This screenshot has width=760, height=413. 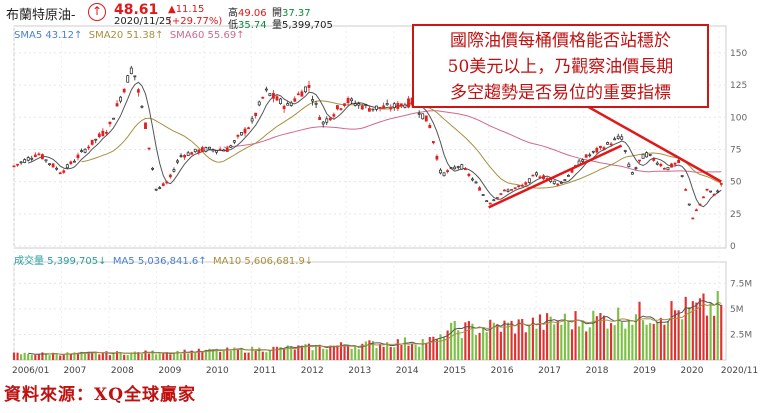 I want to click on volume-title: 成交量 5,399,705↓, so click(x=60, y=261).